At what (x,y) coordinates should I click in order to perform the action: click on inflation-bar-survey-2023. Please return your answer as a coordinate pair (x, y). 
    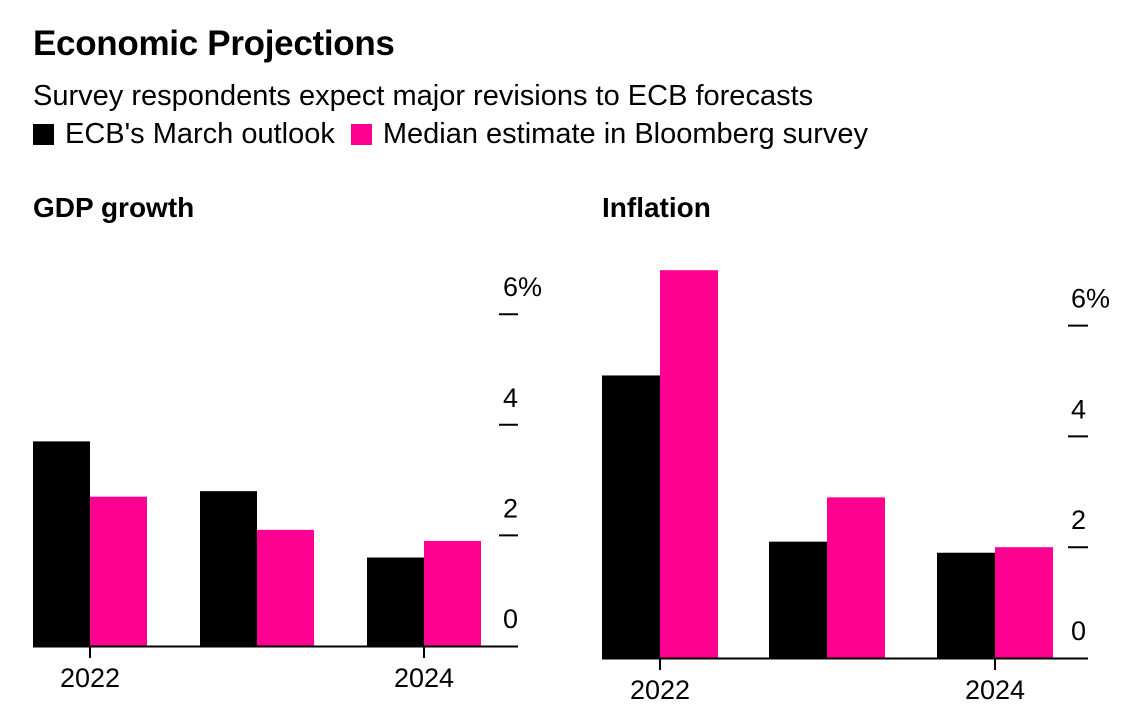
    Looking at the image, I should click on (856, 577).